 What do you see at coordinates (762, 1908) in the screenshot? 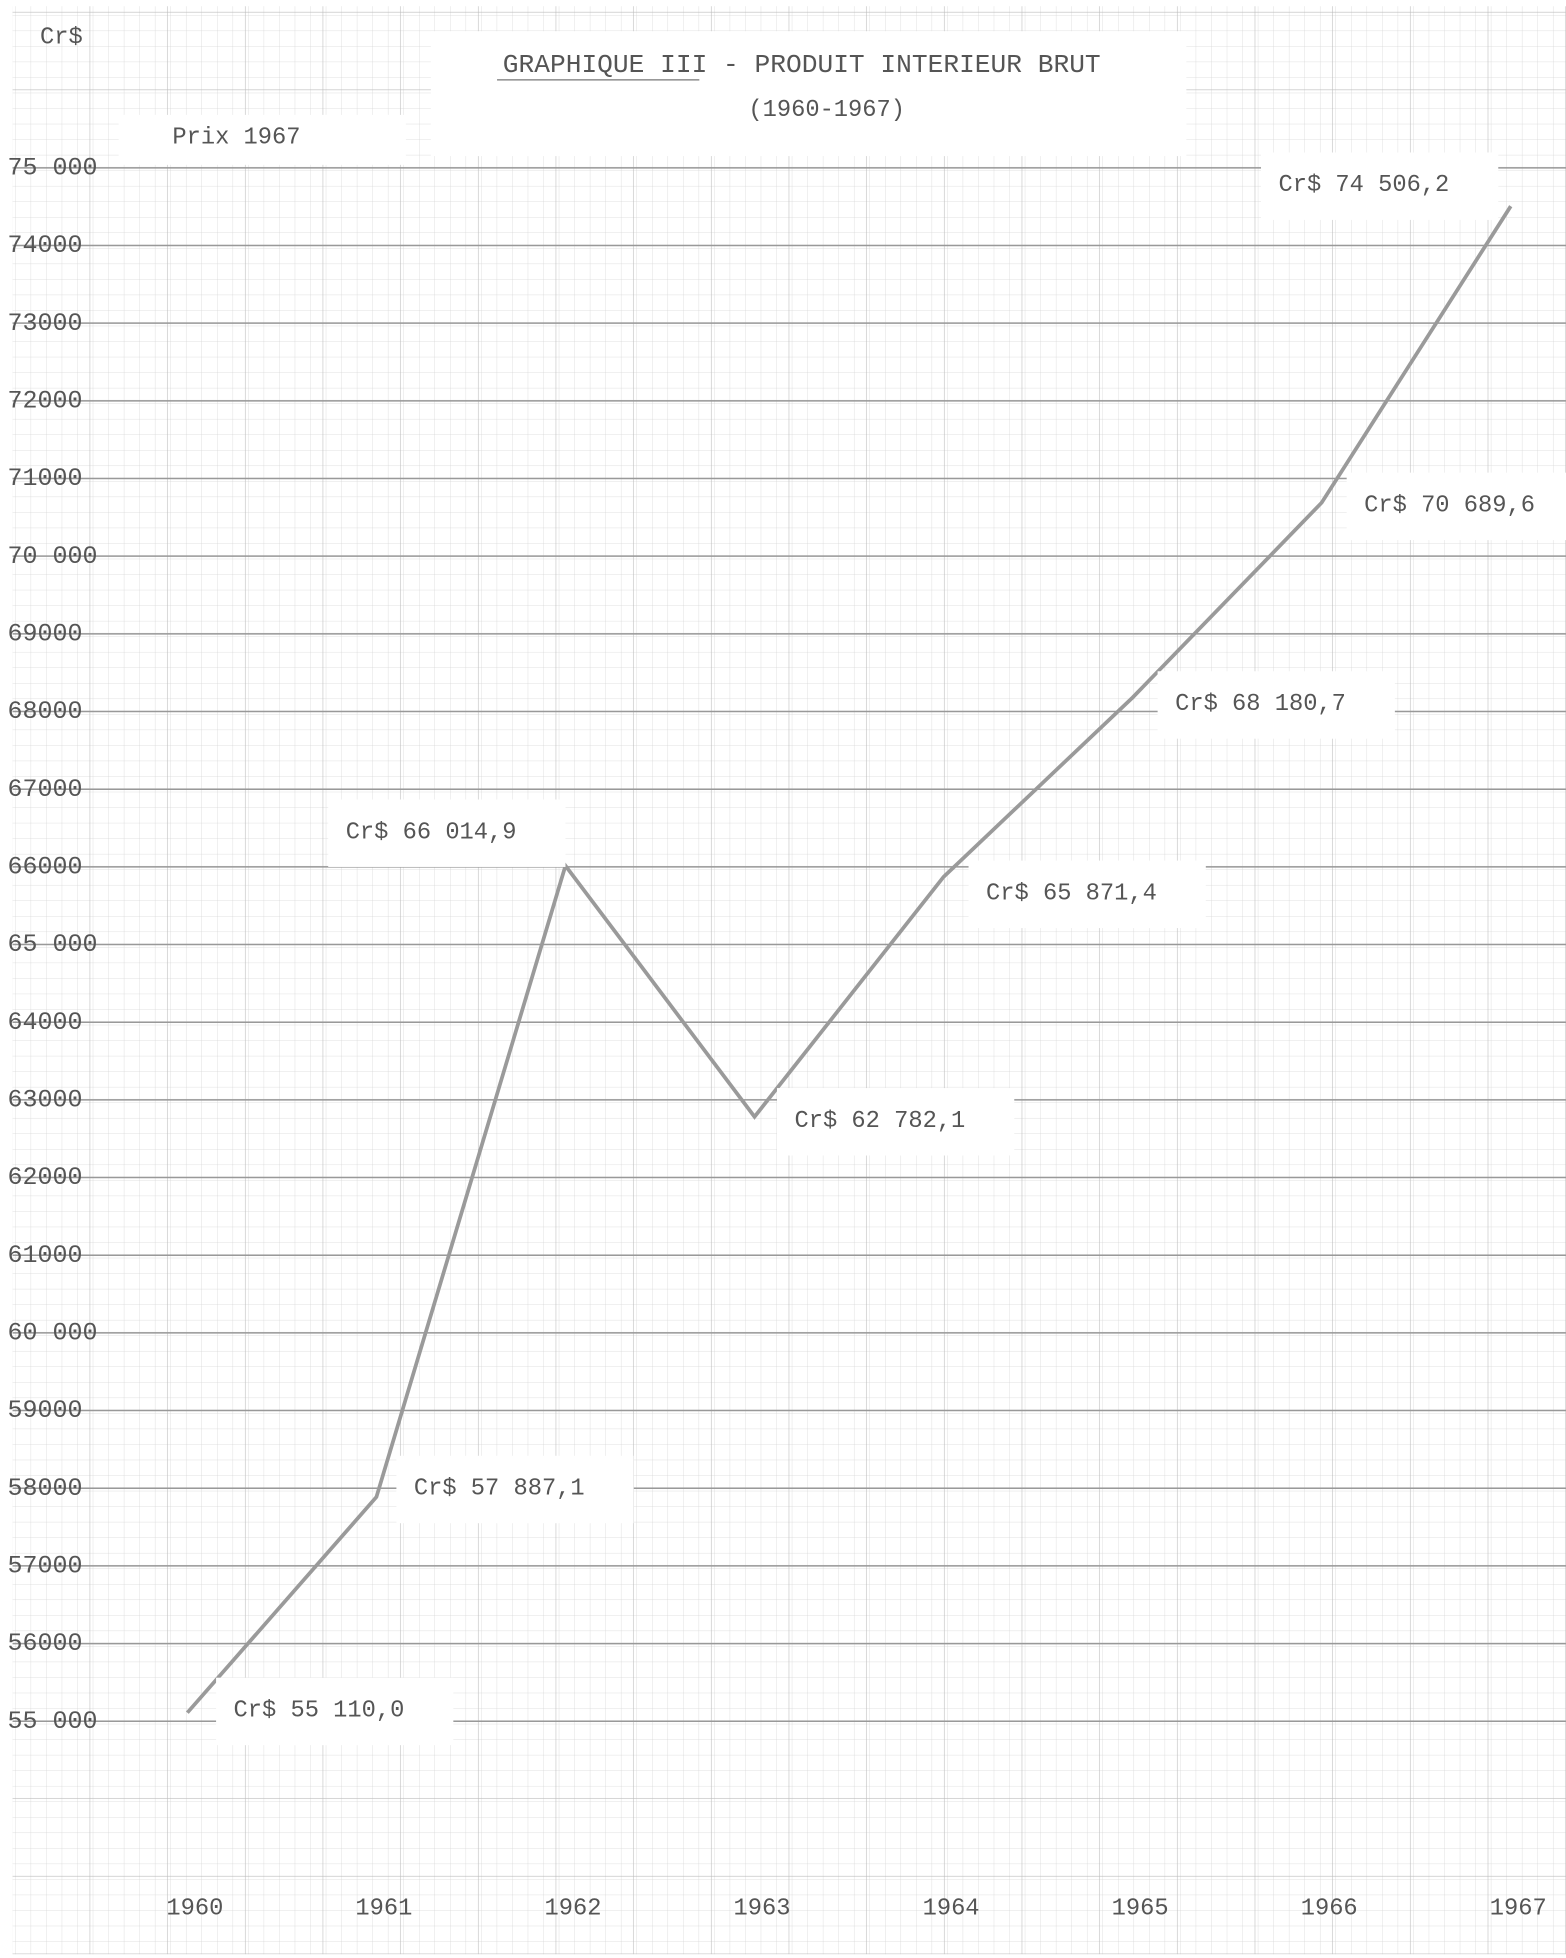
I see `x-tick-label: 1963` at bounding box center [762, 1908].